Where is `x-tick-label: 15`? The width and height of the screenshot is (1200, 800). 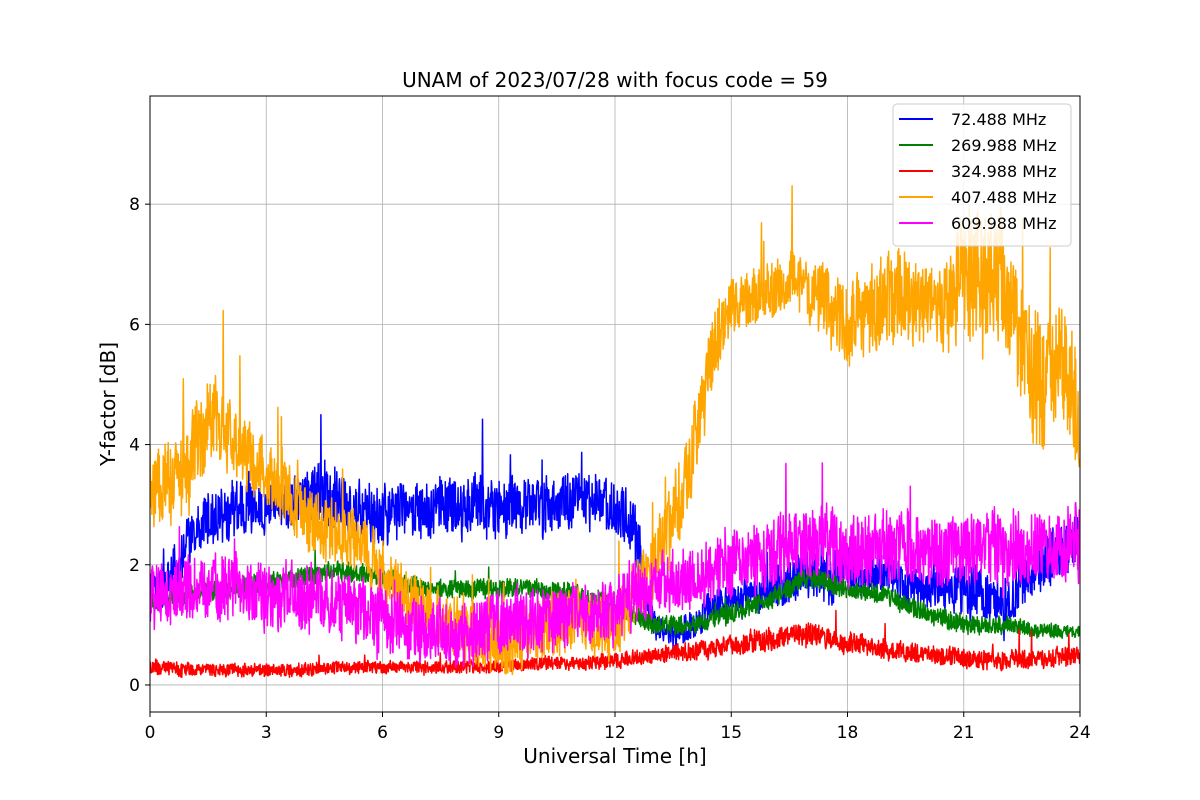 x-tick-label: 15 is located at coordinates (731, 733).